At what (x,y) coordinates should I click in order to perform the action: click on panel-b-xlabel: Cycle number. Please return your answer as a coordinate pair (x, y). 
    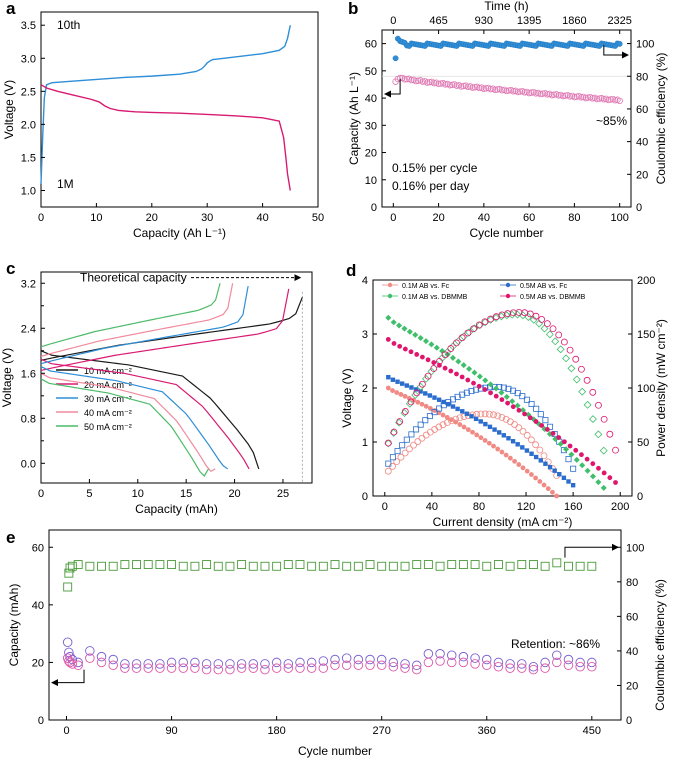
    Looking at the image, I should click on (506, 233).